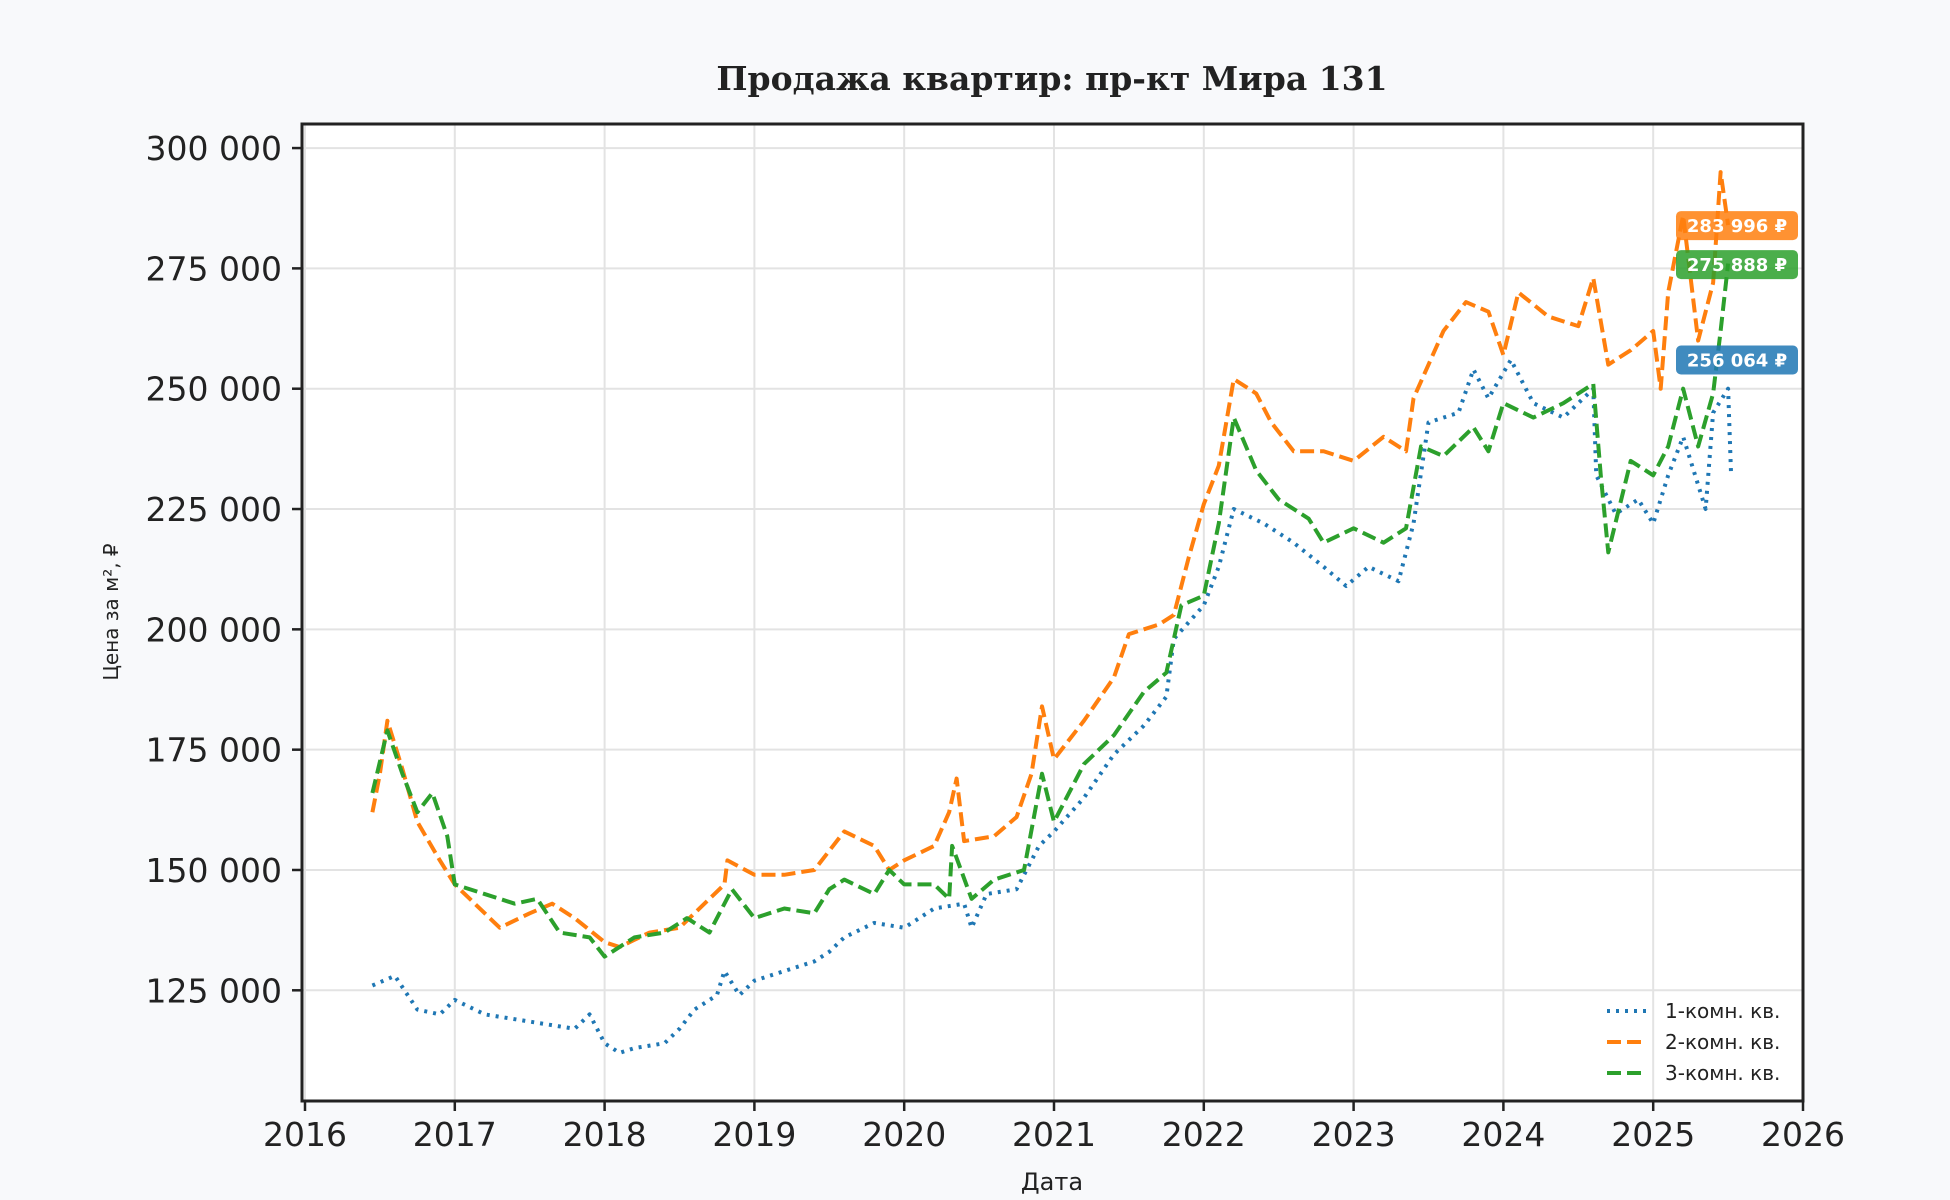 This screenshot has width=1950, height=1200. What do you see at coordinates (111, 612) in the screenshot?
I see `y-axis-label: Цена за м², ₽` at bounding box center [111, 612].